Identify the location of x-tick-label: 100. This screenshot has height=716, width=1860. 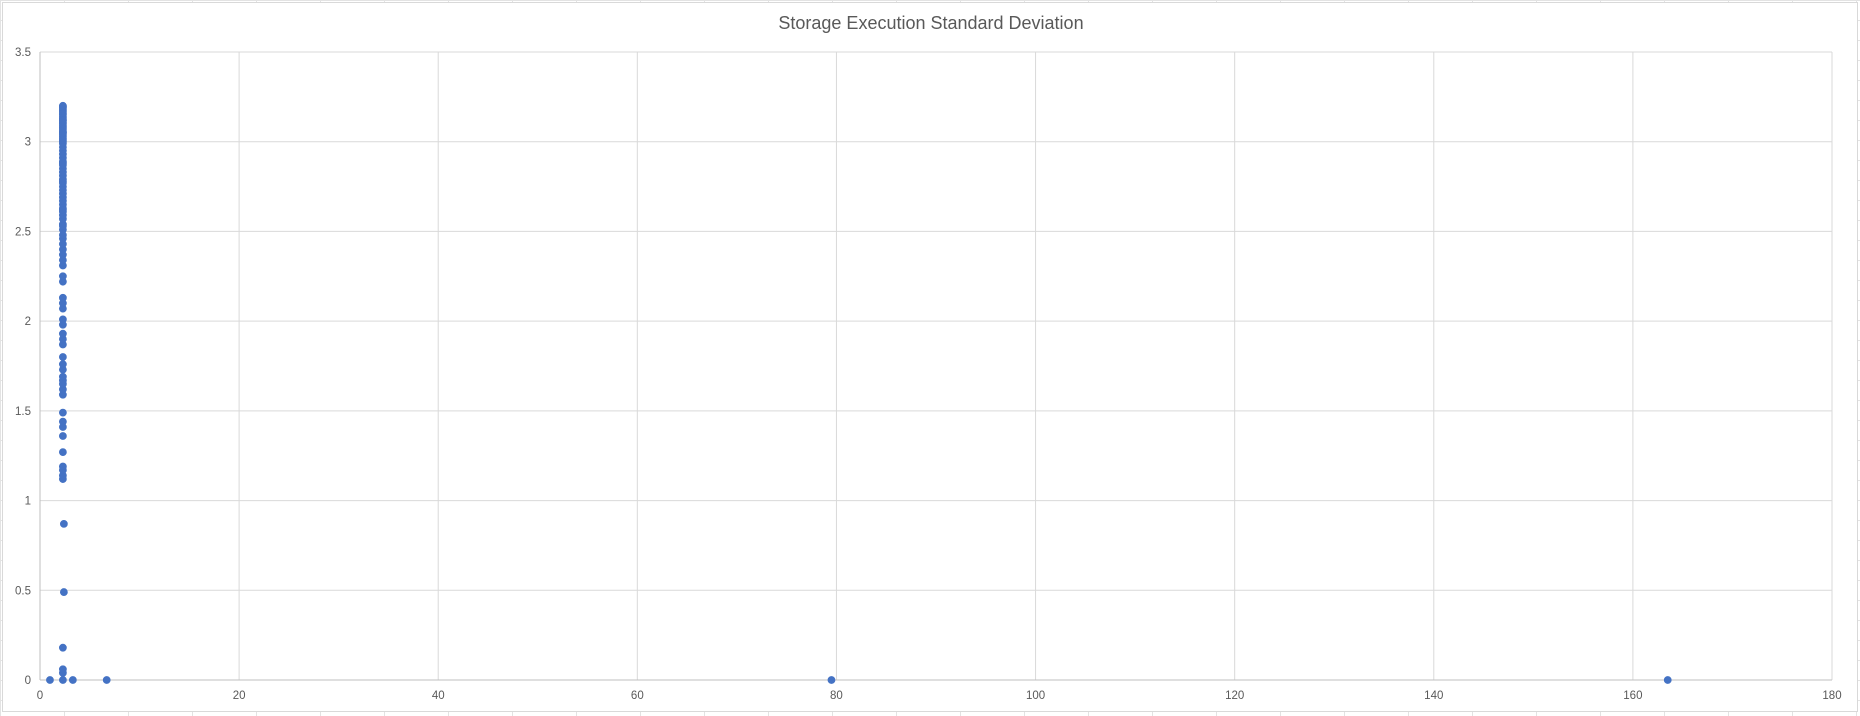
(1035, 696).